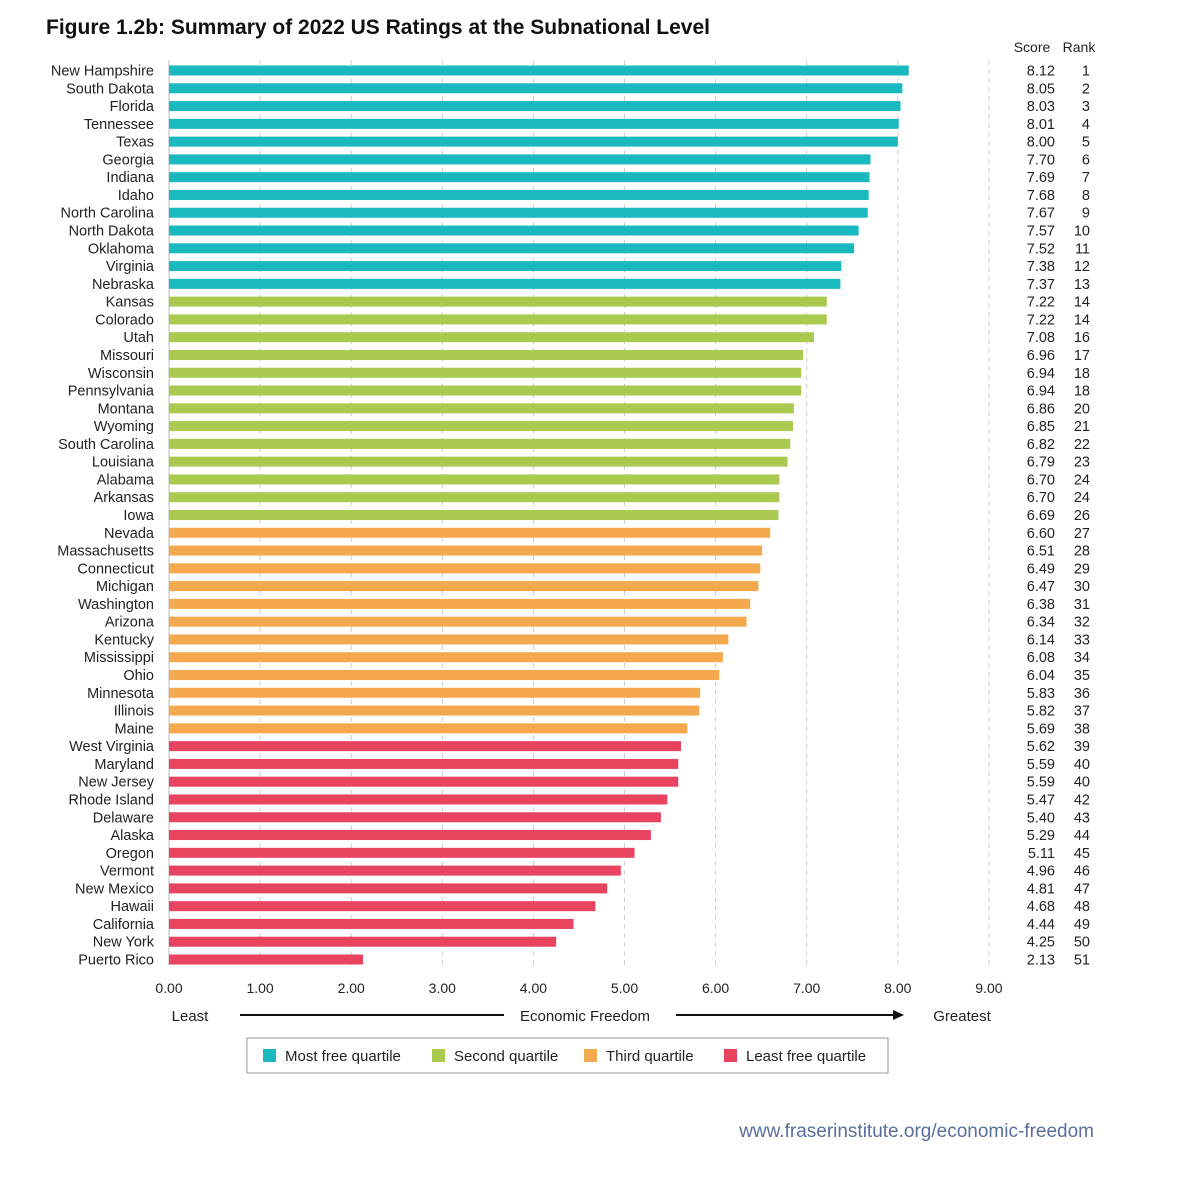 The width and height of the screenshot is (1179, 1195). I want to click on rank-value: 18, so click(1082, 392).